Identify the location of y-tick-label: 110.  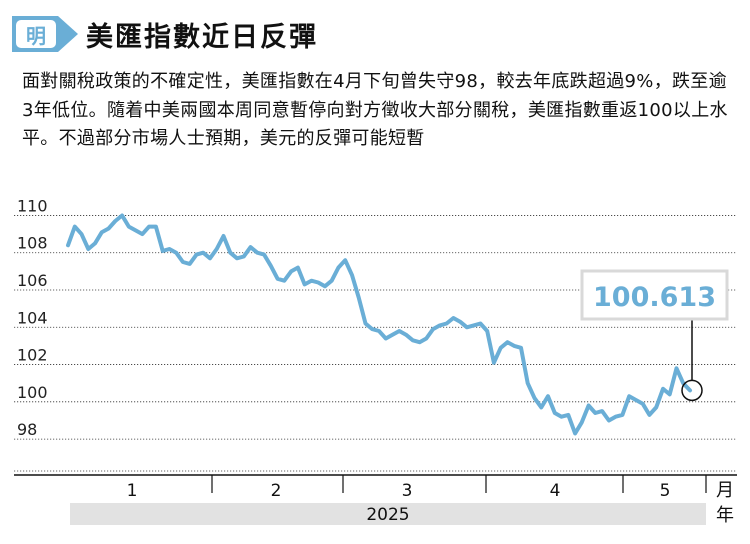
(32, 205).